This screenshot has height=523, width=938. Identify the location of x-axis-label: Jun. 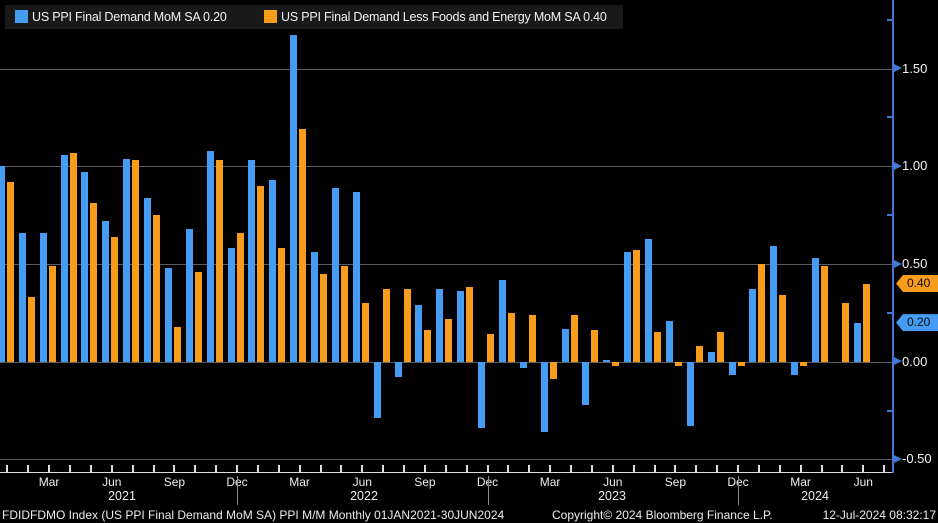
(863, 482).